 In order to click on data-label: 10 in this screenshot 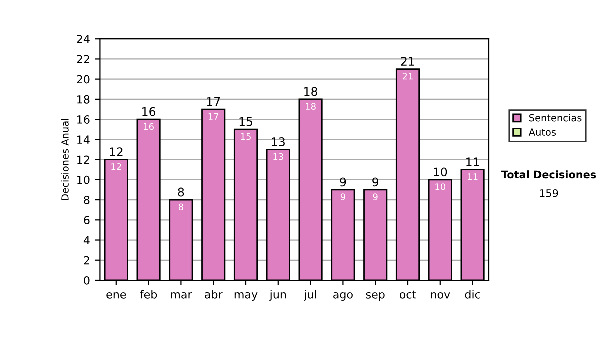, I will do `click(441, 187)`.